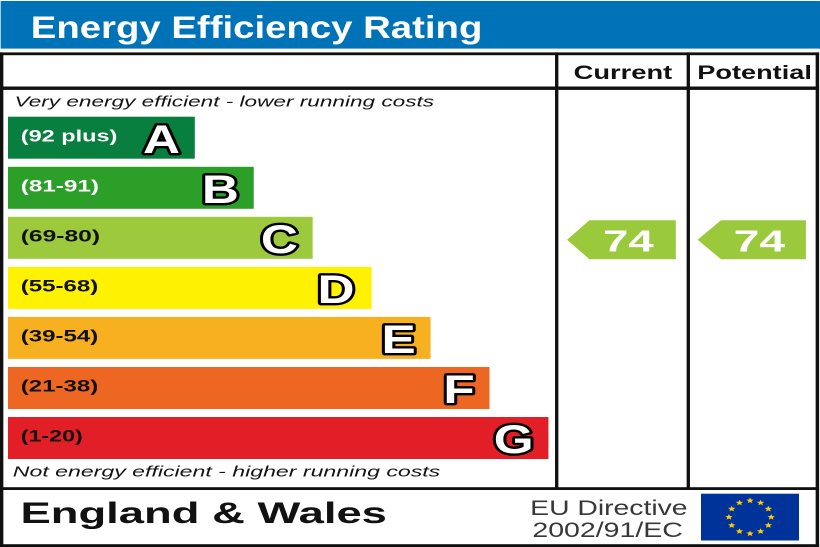 The image size is (820, 547). I want to click on svg-text: England & Wales, so click(203, 513).